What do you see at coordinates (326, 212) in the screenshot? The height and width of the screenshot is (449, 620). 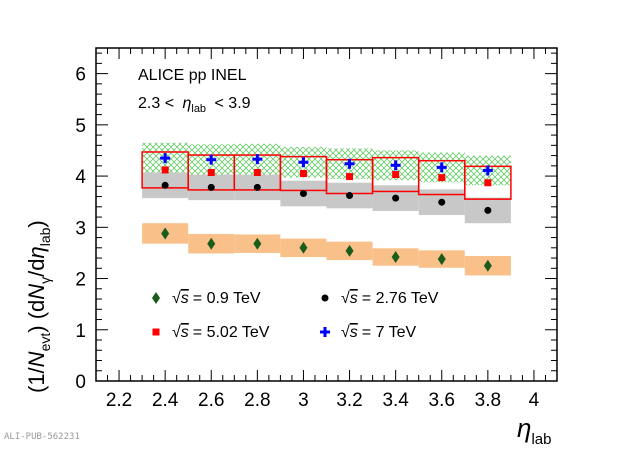 I see `data-markers` at bounding box center [326, 212].